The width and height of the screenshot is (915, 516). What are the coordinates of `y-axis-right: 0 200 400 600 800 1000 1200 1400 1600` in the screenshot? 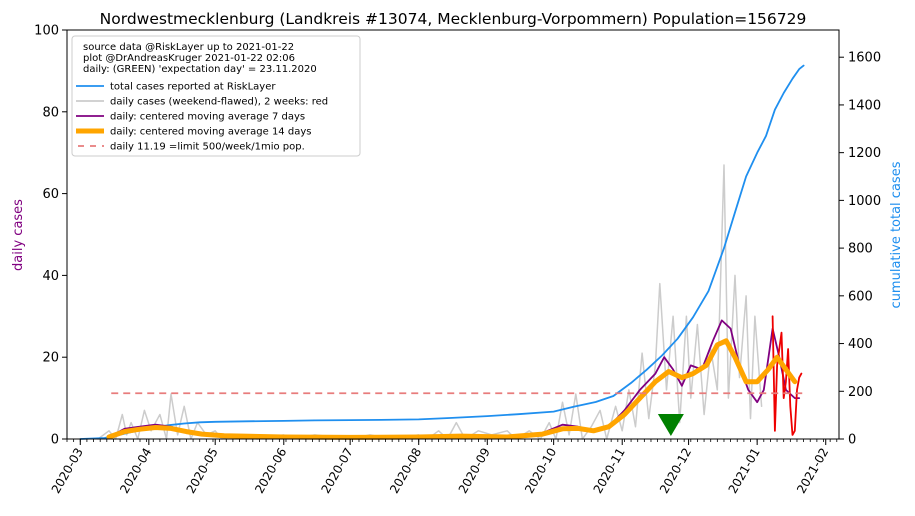 It's located at (860, 249).